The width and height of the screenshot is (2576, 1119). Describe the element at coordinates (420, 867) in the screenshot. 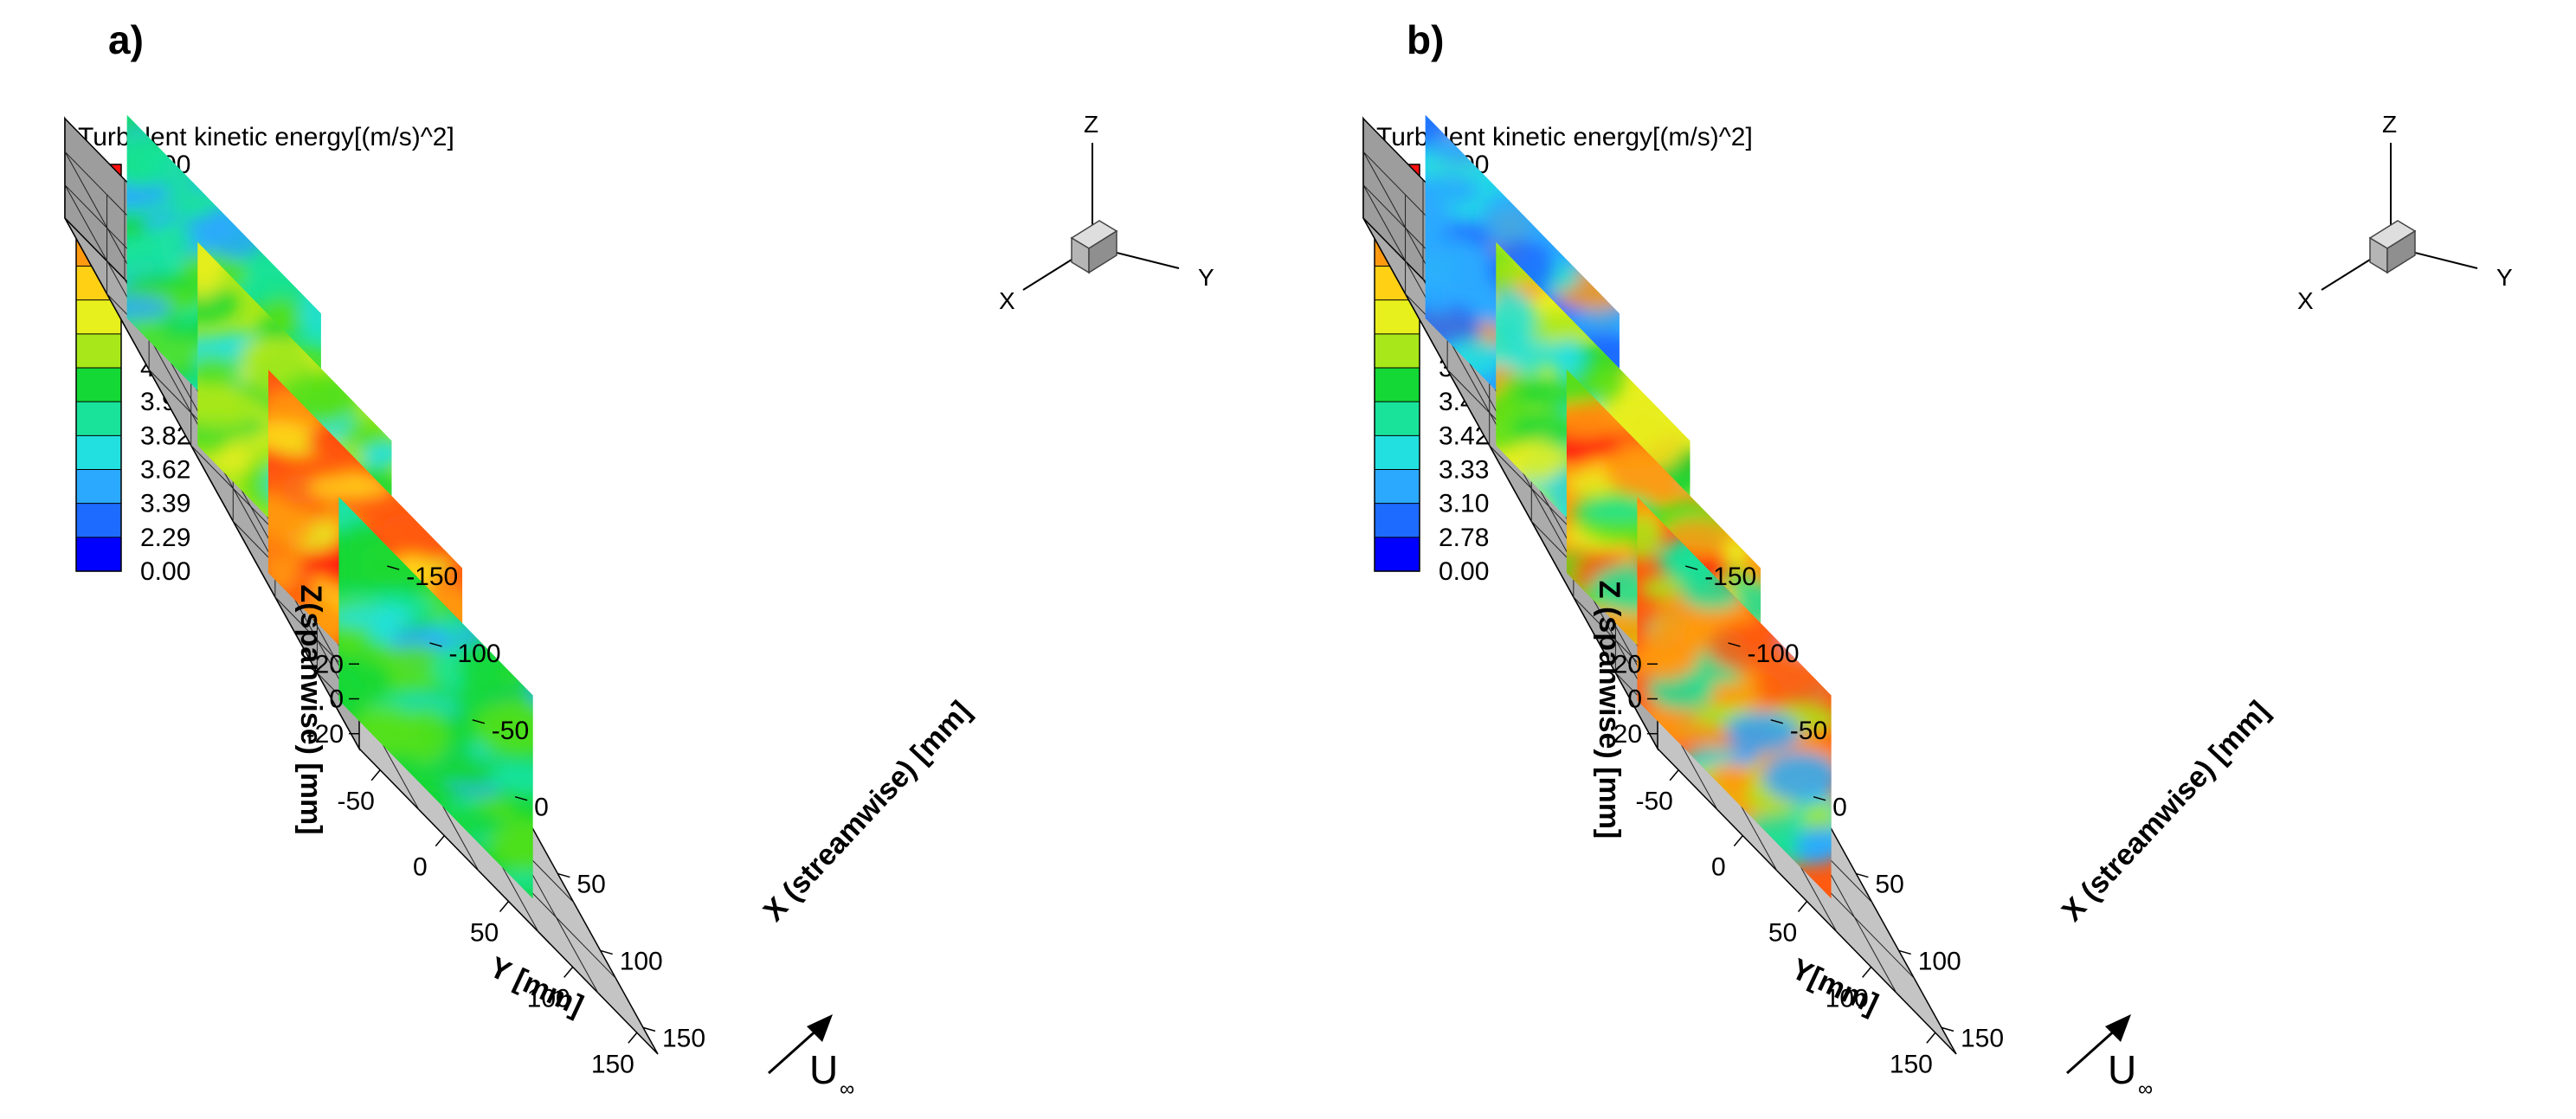

I see `y-tick-label: 0` at that location.